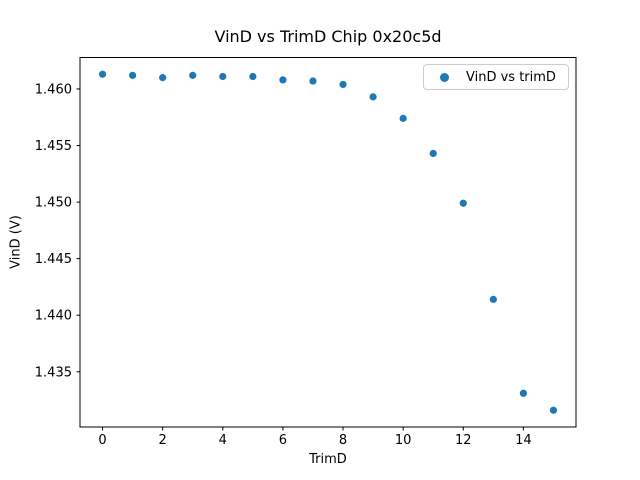 The height and width of the screenshot is (480, 640). I want to click on x-tick-label: 8, so click(343, 440).